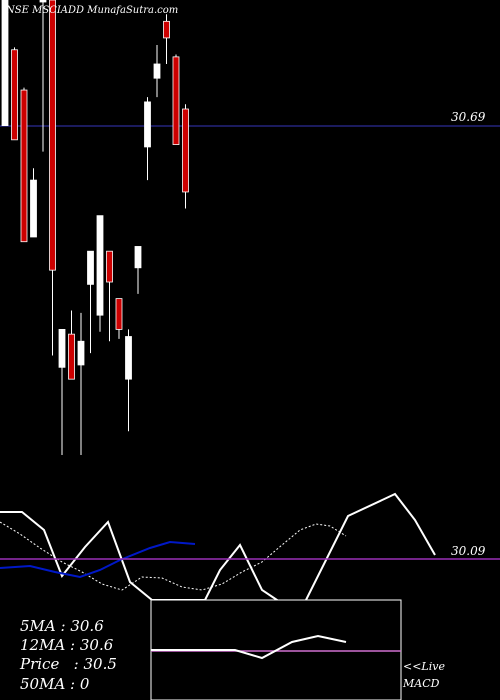 This screenshot has height=700, width=500. What do you see at coordinates (424, 666) in the screenshot?
I see `macd-live-label: <<Live` at bounding box center [424, 666].